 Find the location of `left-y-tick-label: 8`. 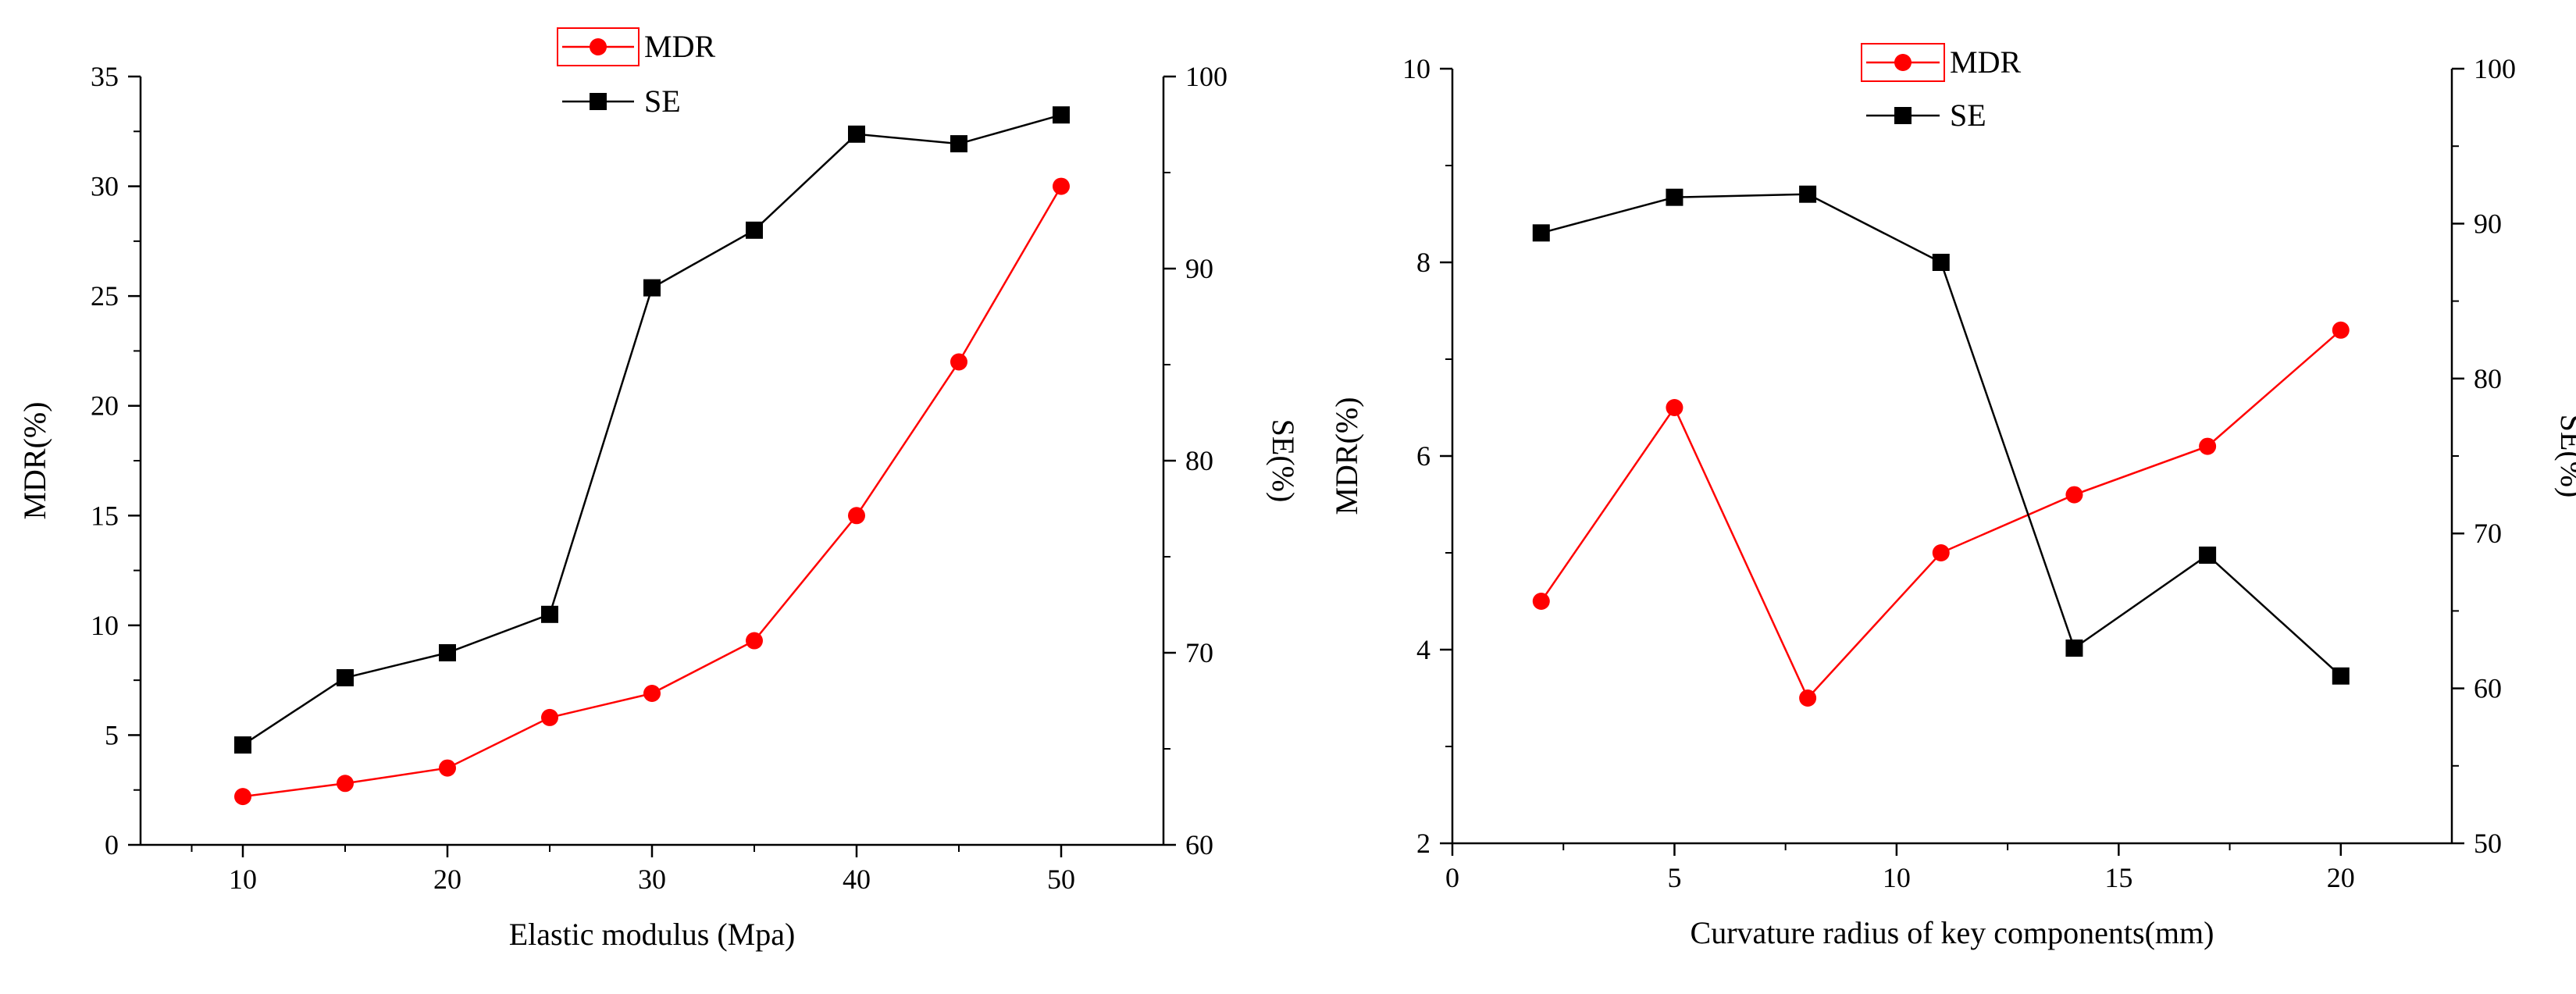

left-y-tick-label: 8 is located at coordinates (1423, 262).